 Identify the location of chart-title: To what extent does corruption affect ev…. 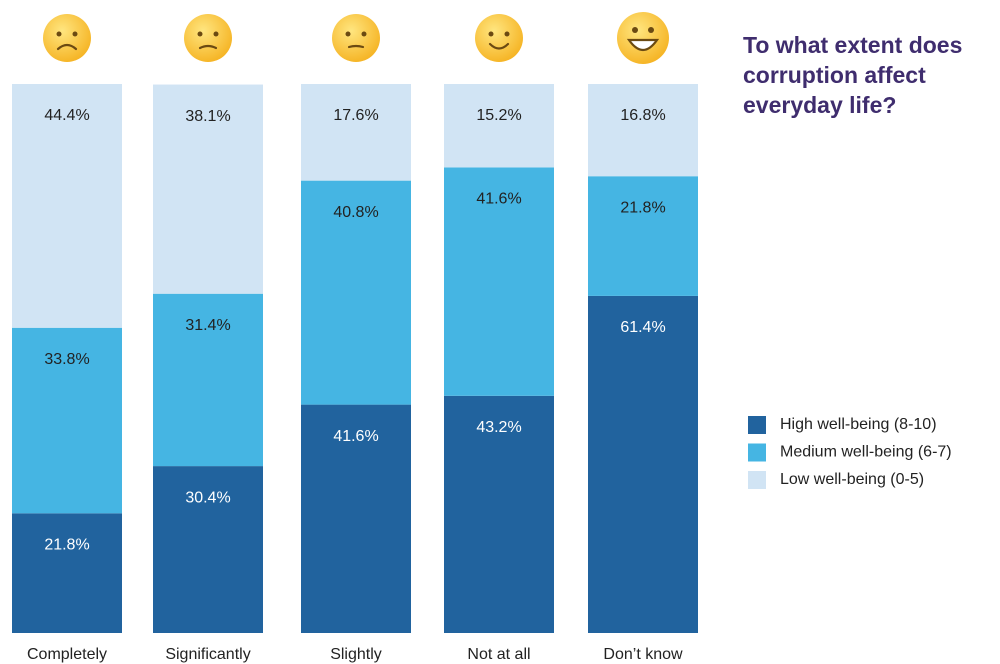
(853, 75).